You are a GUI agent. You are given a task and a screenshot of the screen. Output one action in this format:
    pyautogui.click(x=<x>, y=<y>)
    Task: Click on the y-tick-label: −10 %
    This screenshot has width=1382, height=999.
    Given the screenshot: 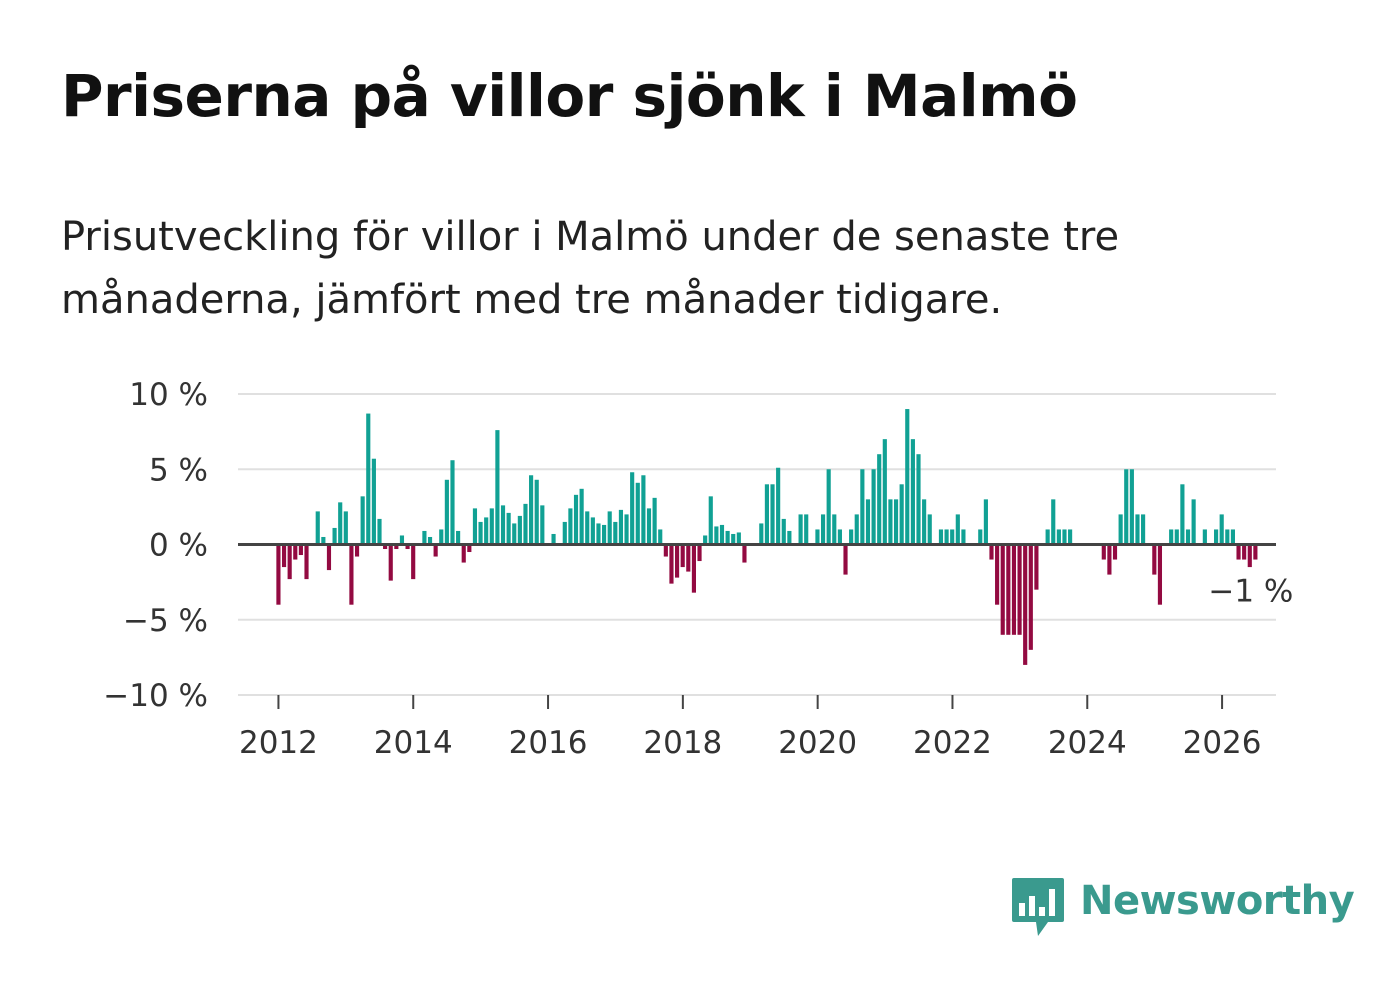 What is the action you would take?
    pyautogui.click(x=155, y=696)
    